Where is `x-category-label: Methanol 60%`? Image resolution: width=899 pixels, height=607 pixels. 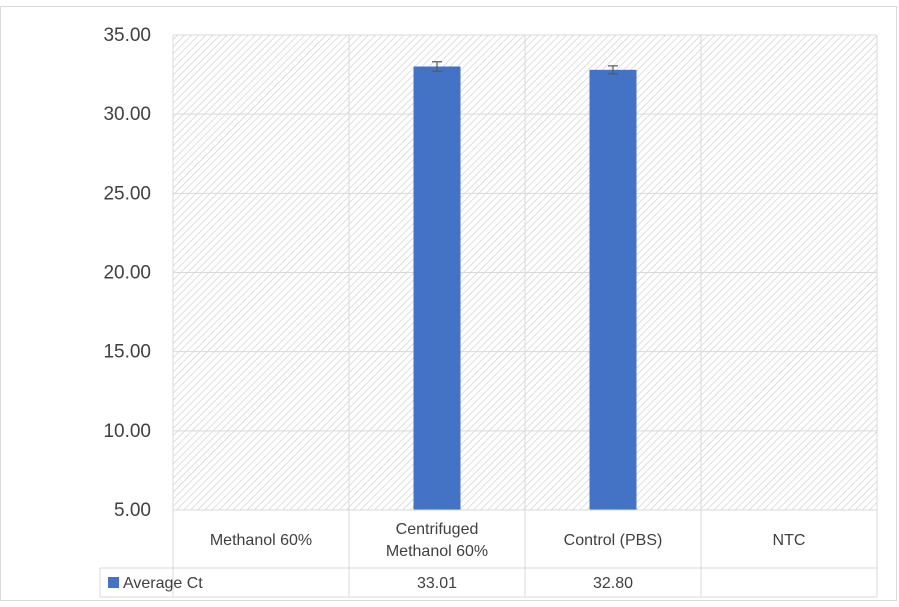
x-category-label: Methanol 60% is located at coordinates (261, 540).